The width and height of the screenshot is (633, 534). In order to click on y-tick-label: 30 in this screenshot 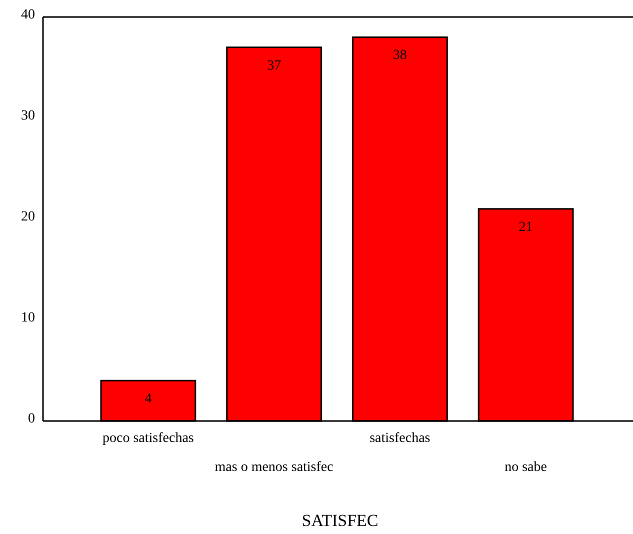, I will do `click(28, 116)`.